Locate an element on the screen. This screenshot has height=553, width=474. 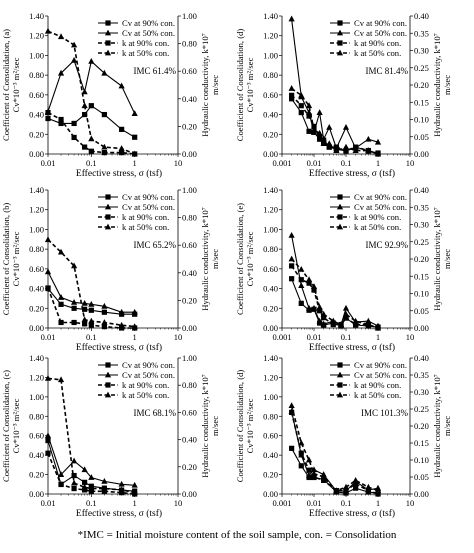
y-axis-title-left-line: Coefficient of Consolidation, (b) is located at coordinates (6, 259).